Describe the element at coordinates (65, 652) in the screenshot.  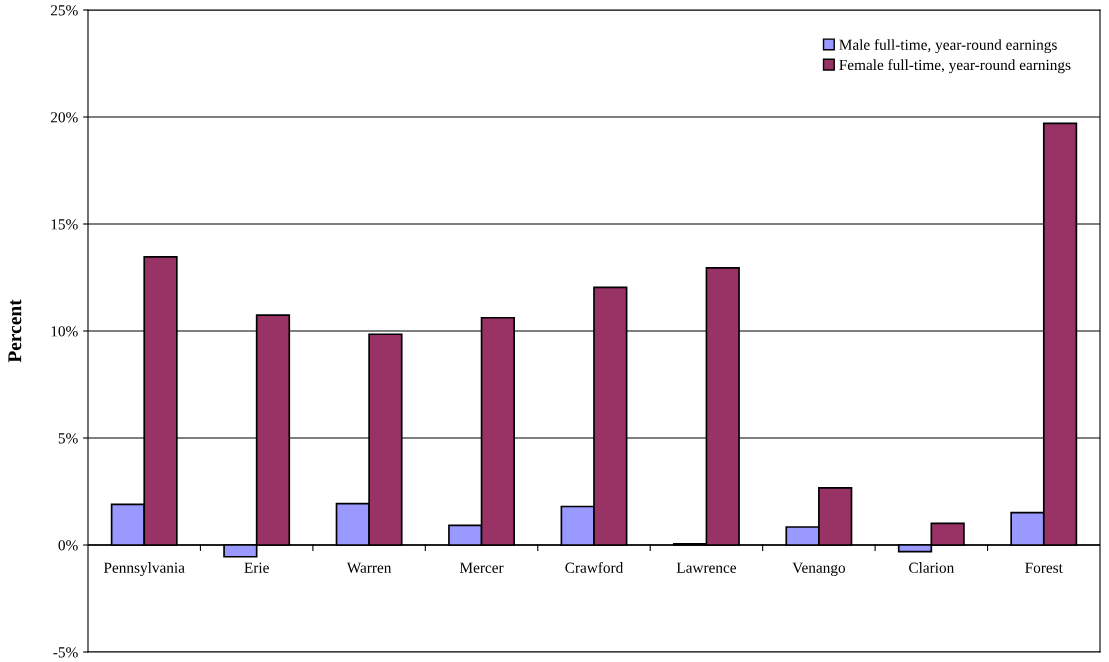
I see `y-tick-label: -5%` at that location.